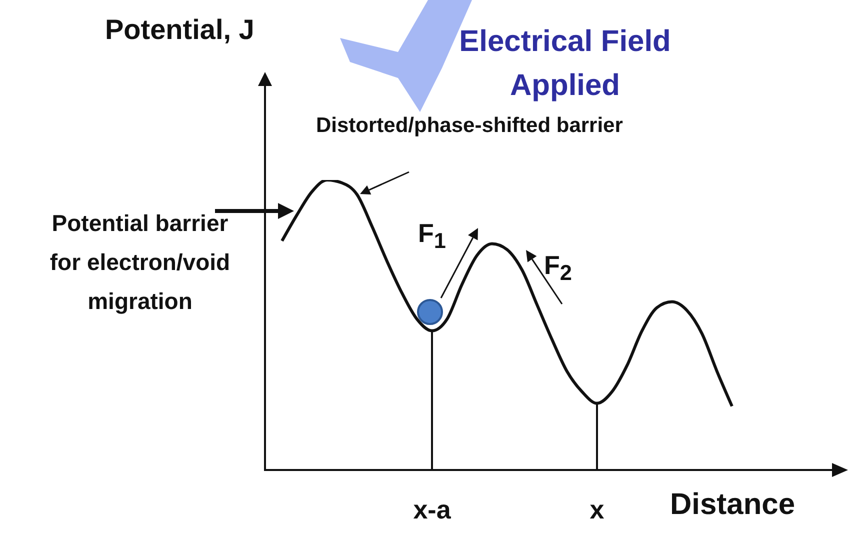 The image size is (858, 534). I want to click on y-axis-title: Potential, J, so click(179, 30).